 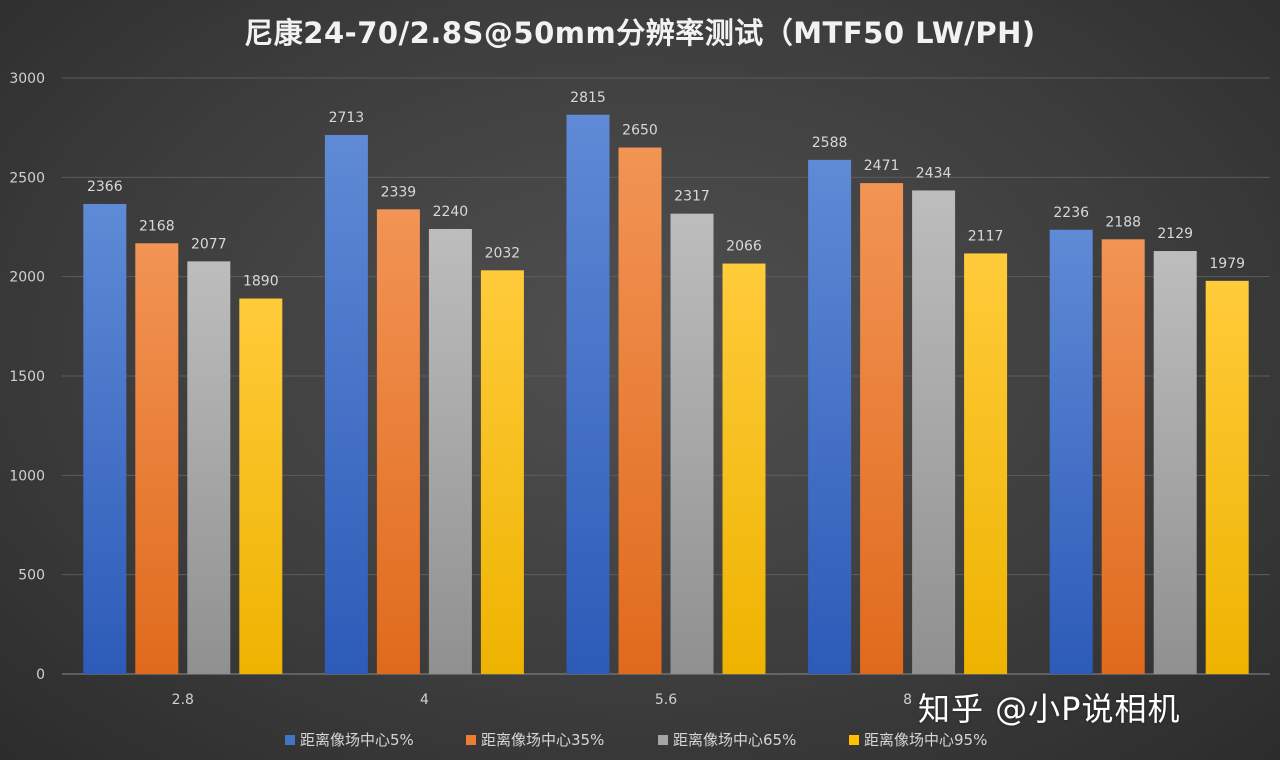 What do you see at coordinates (105, 187) in the screenshot?
I see `data-label: 2366` at bounding box center [105, 187].